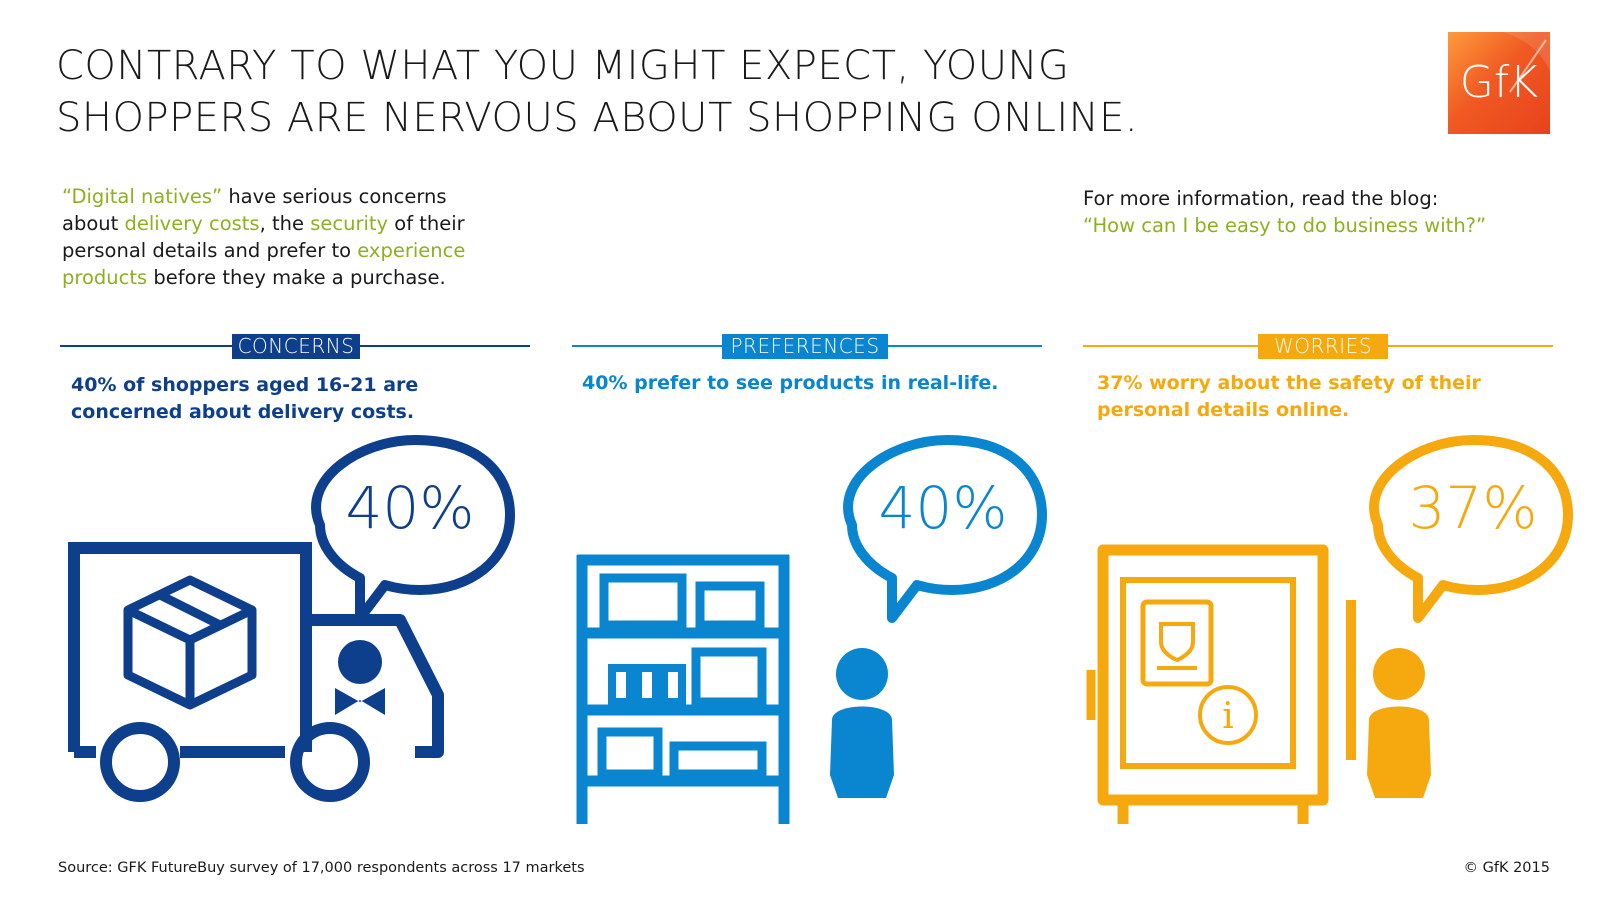  Describe the element at coordinates (805, 346) in the screenshot. I see `preferences-tag: PREFERENCES` at that location.